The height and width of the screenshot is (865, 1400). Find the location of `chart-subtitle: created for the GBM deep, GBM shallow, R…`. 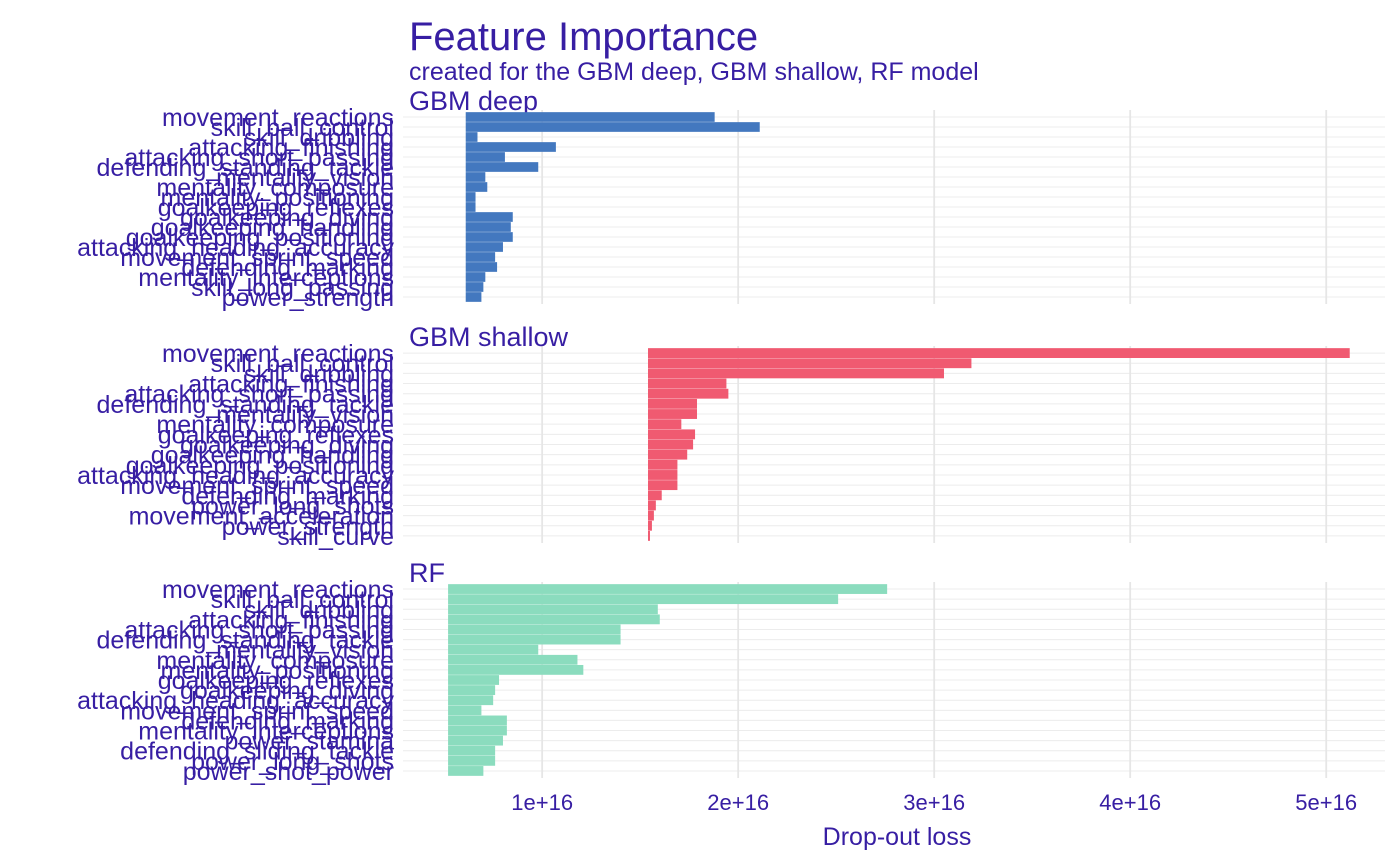

chart-subtitle: created for the GBM deep, GBM shallow, R… is located at coordinates (694, 72).